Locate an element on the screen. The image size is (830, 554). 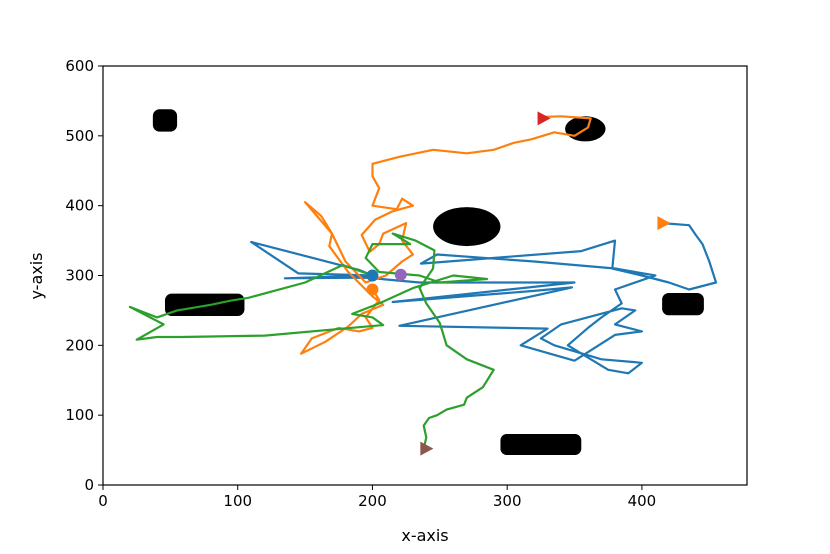
y-tick-label-600: 600 is located at coordinates (79, 66).